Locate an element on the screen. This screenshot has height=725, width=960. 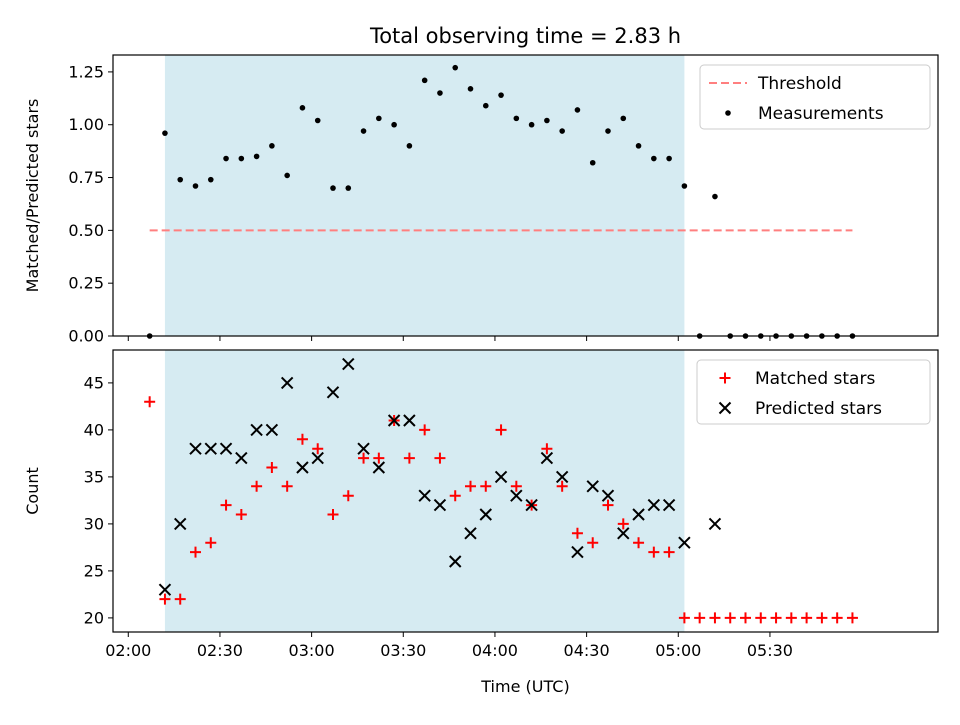
y-tick-label: 0.50 is located at coordinates (86, 230).